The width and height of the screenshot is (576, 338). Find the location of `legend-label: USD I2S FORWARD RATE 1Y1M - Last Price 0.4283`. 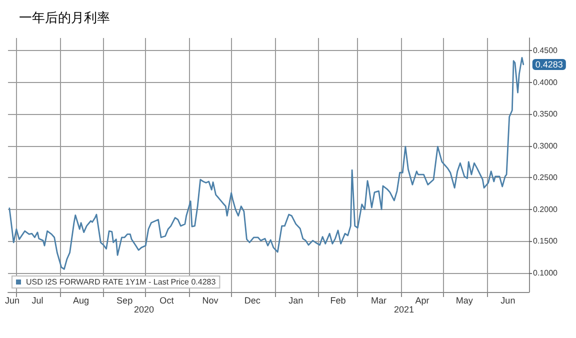

legend-label: USD I2S FORWARD RATE 1Y1M - Last Price 0.4283 is located at coordinates (121, 282).